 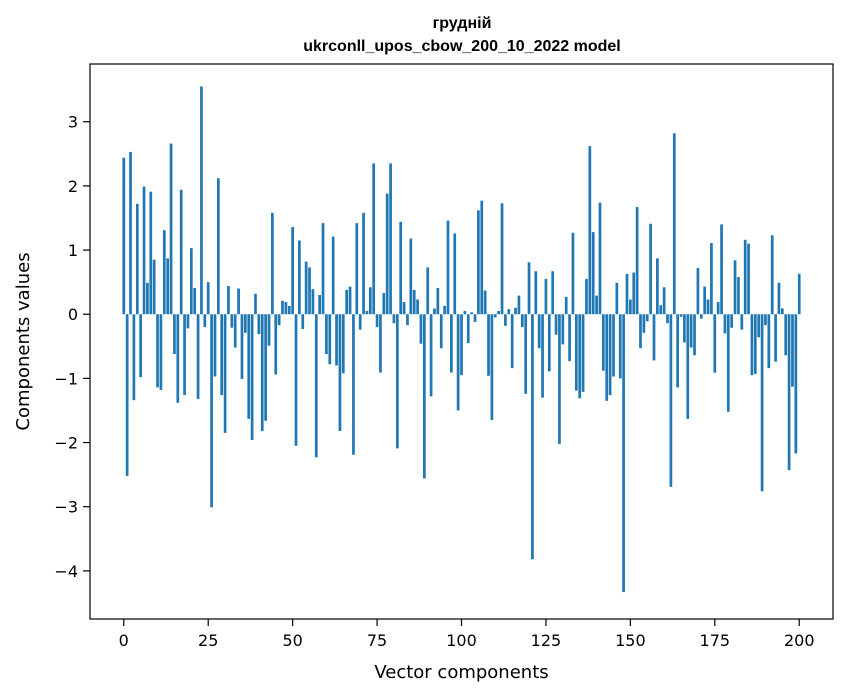 What do you see at coordinates (23, 341) in the screenshot?
I see `y-axis-label: Components values` at bounding box center [23, 341].